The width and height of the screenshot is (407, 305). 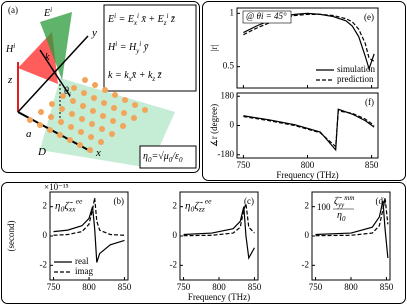 I want to click on math-part: k =, so click(x=116, y=75).